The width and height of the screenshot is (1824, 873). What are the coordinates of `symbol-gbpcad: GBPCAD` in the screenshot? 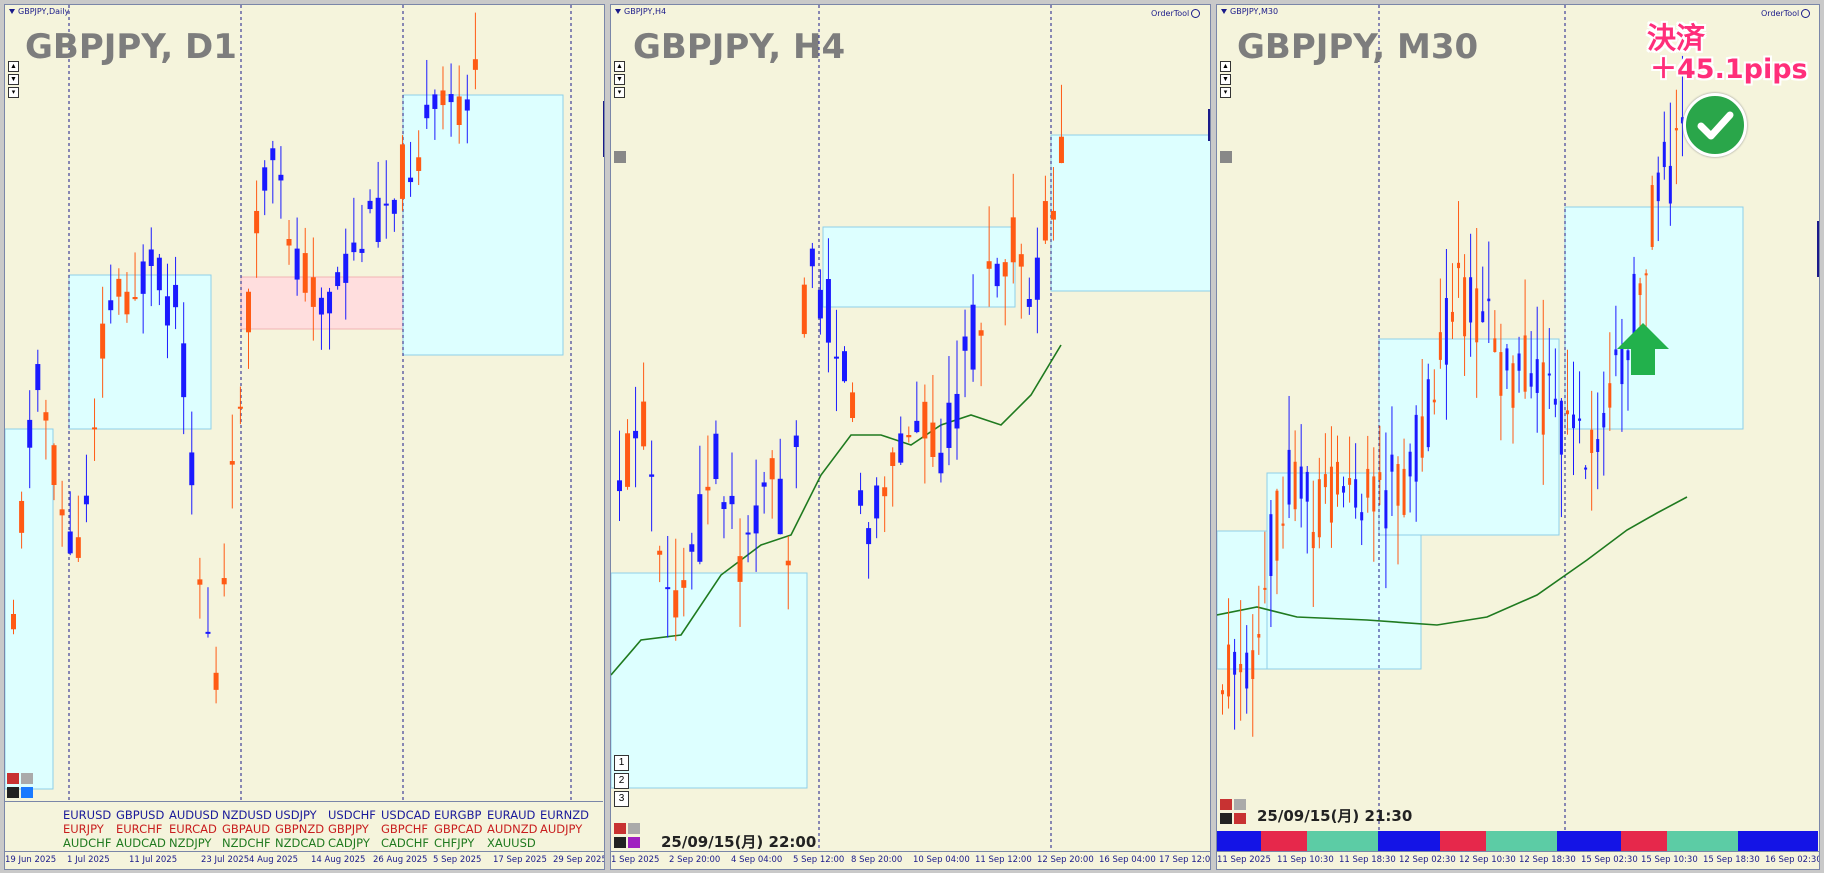 It's located at (458, 829).